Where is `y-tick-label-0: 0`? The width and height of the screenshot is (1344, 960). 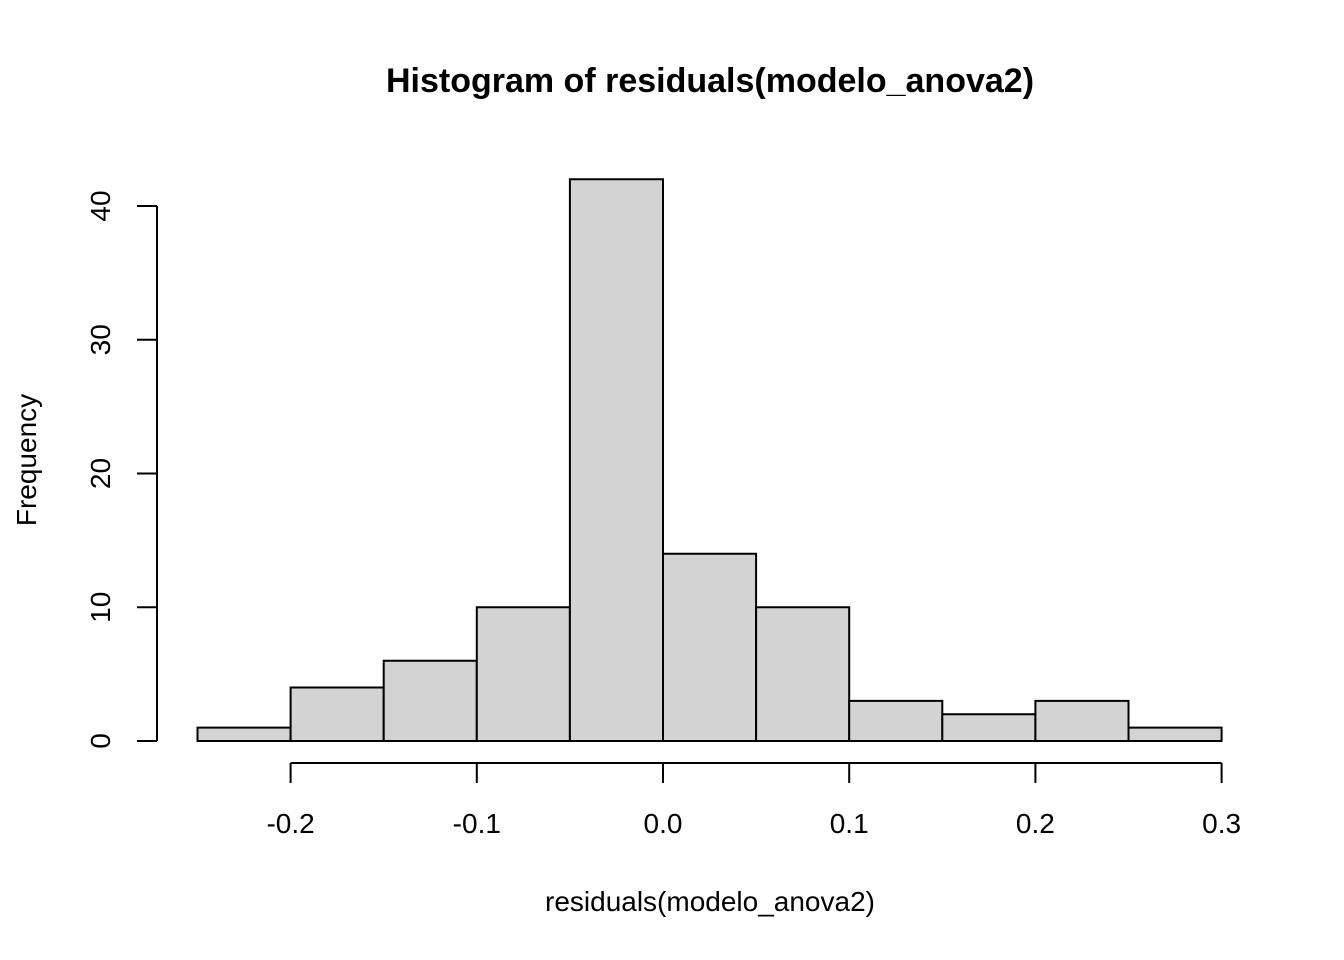 y-tick-label-0: 0 is located at coordinates (100, 741).